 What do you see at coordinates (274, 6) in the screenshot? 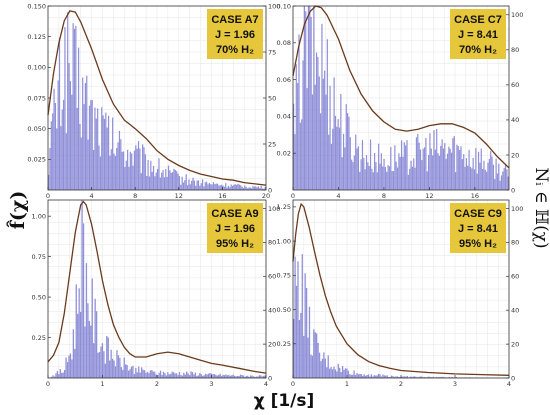
I see `r-tick-label: 100` at bounding box center [274, 6].